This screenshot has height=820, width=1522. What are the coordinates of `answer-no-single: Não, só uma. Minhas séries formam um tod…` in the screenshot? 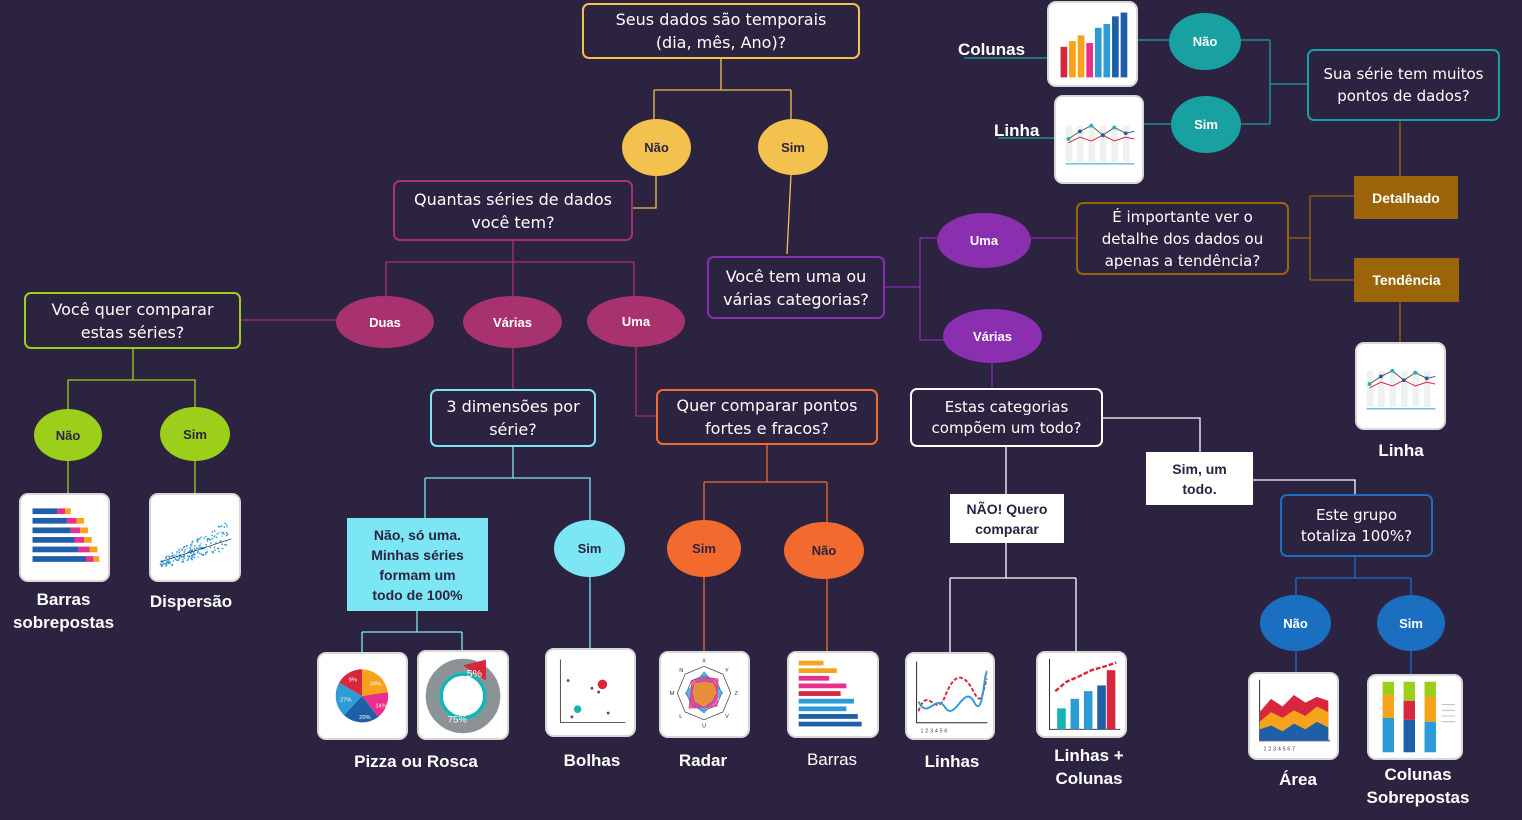 It's located at (417, 564).